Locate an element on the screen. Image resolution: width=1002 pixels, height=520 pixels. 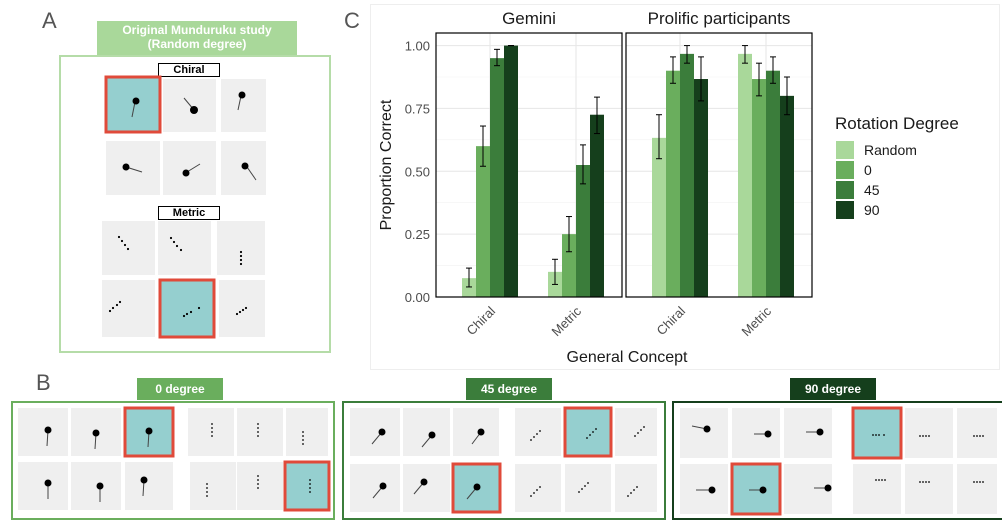
stim-90deg-metric is located at coordinates (924, 460).